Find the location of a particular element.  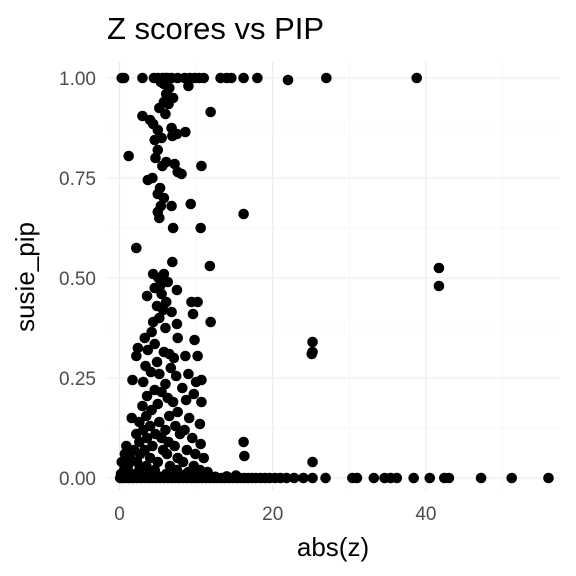

y-axis-title: susie_pip is located at coordinates (25, 277).